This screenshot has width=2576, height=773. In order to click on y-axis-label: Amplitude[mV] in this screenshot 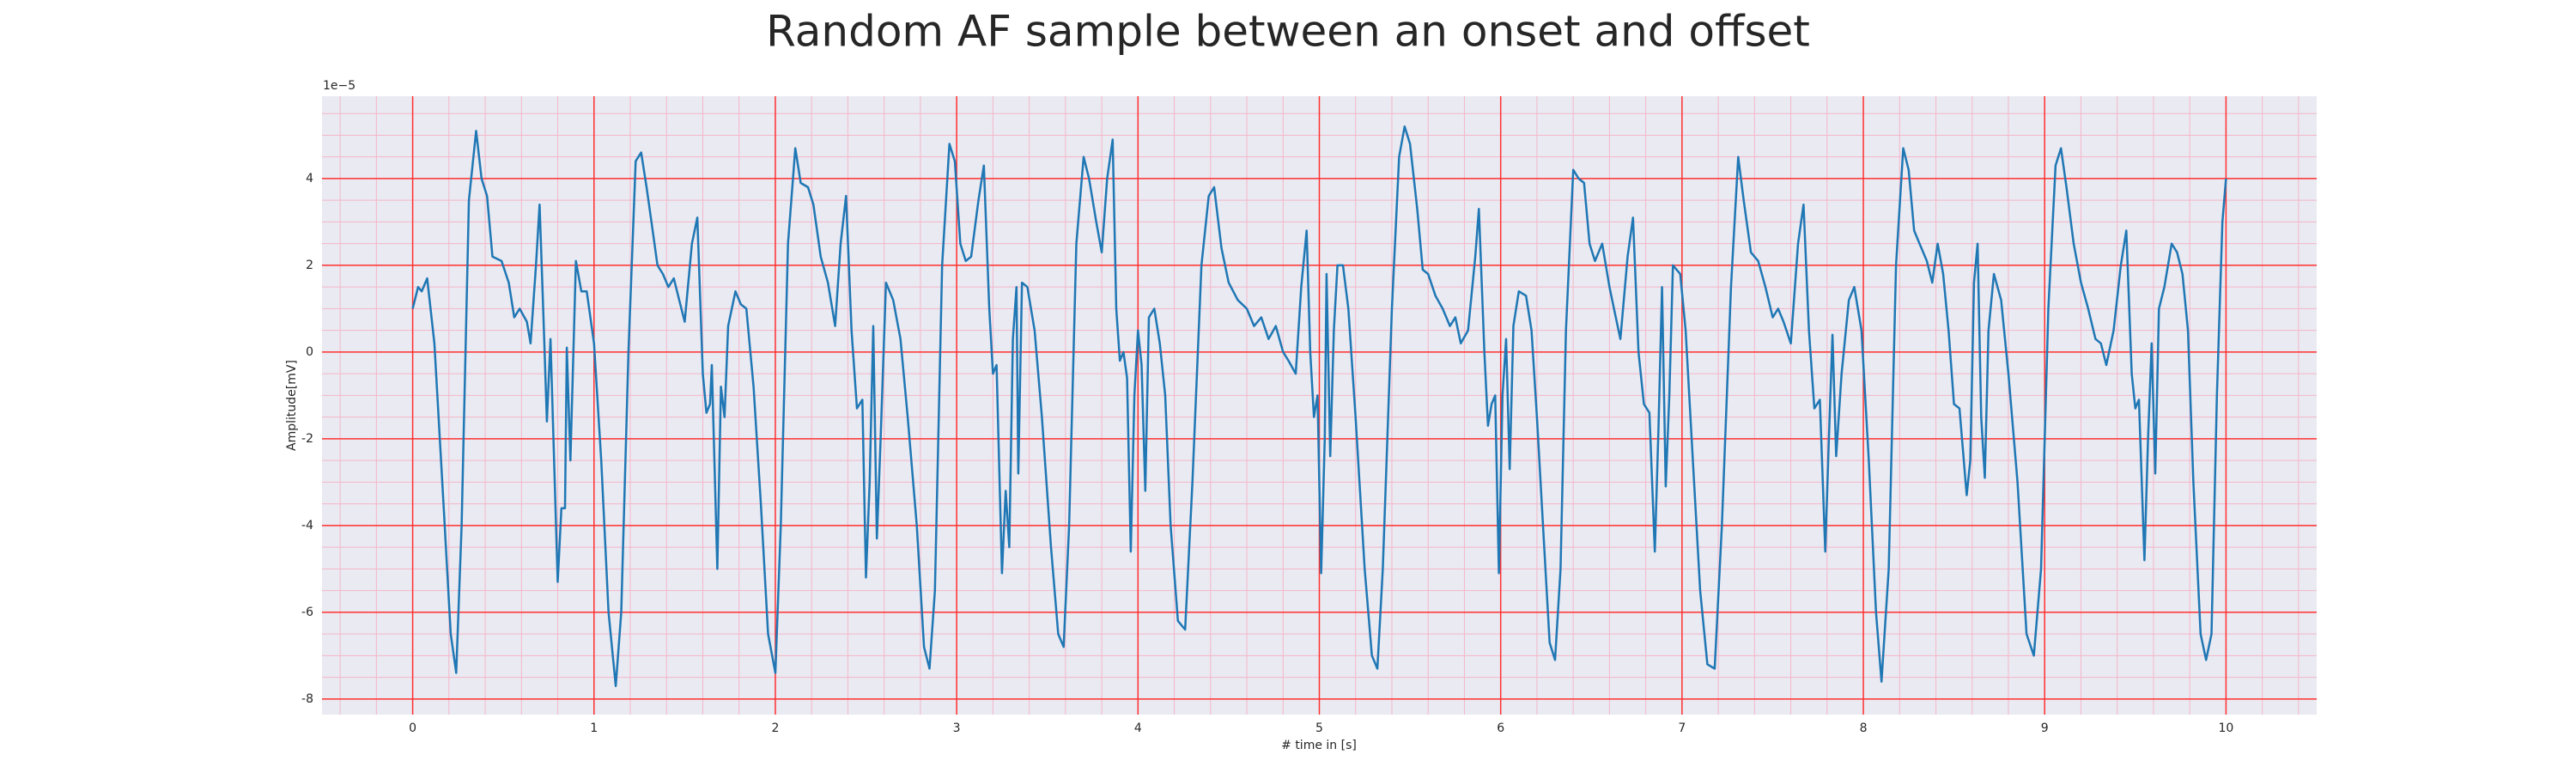, I will do `click(292, 405)`.